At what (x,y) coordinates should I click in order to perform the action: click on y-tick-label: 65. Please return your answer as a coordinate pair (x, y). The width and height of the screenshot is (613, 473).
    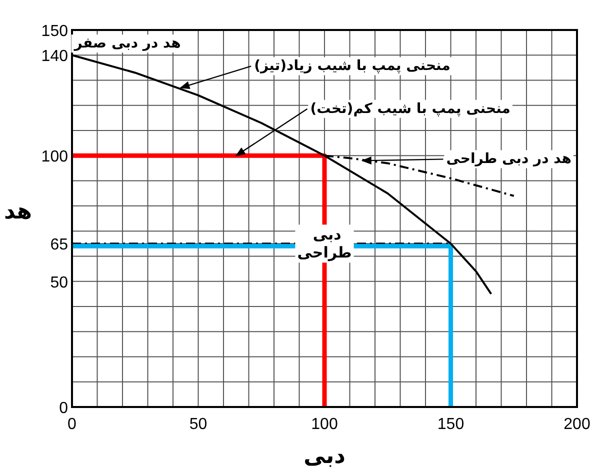
    Looking at the image, I should click on (59, 245).